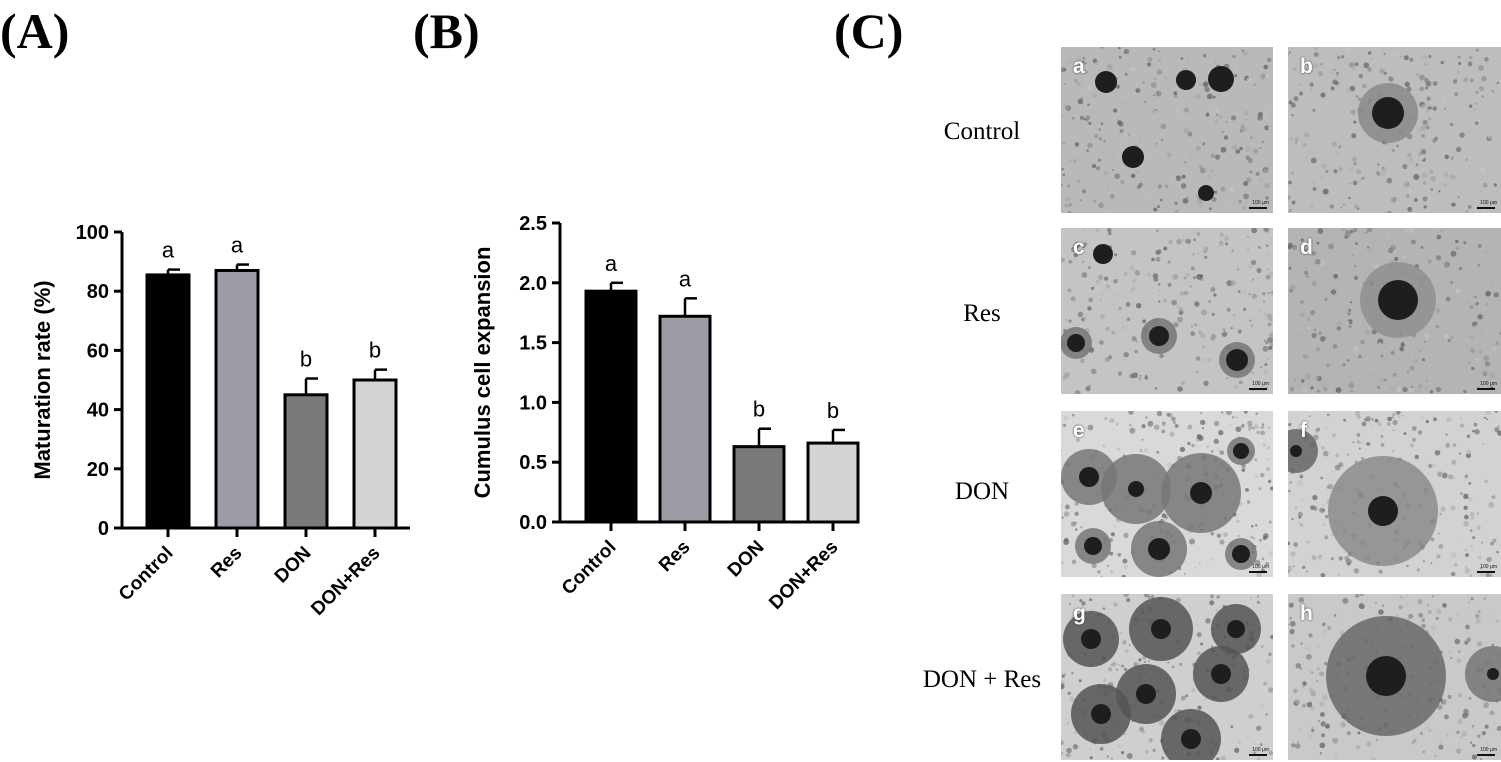 The height and width of the screenshot is (762, 1501). Describe the element at coordinates (1146, 694) in the screenshot. I see `oocyte` at that location.